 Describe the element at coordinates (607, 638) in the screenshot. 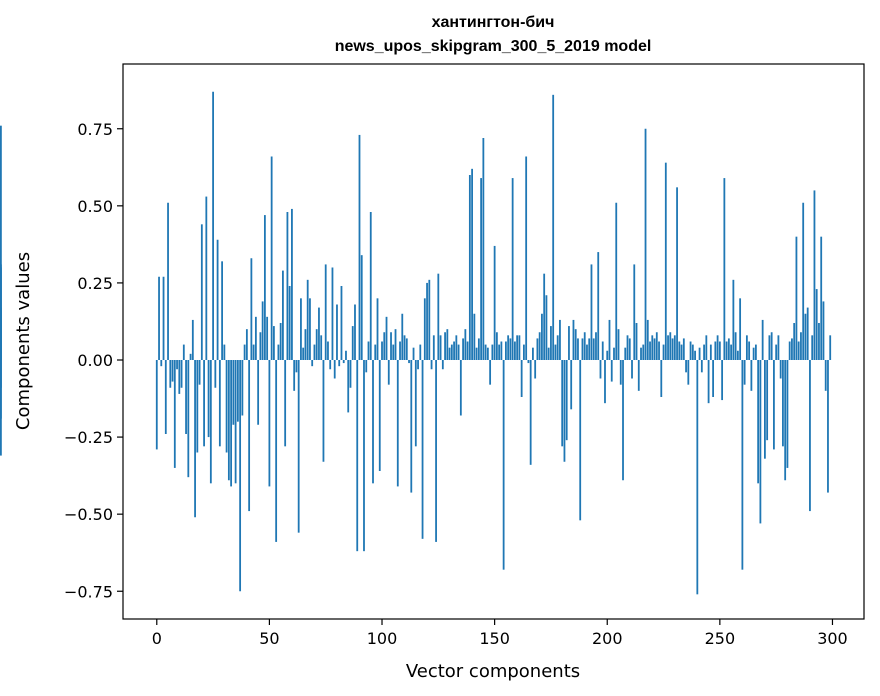

I see `x-tick-label: 200` at that location.